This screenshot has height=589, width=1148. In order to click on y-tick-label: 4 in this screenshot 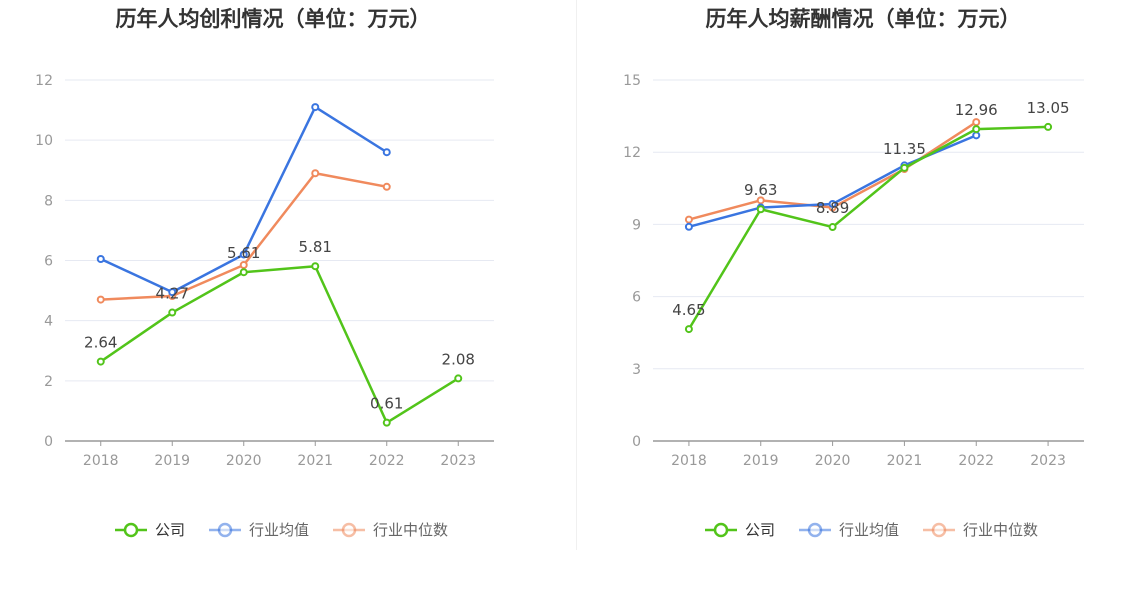, I will do `click(48, 322)`.